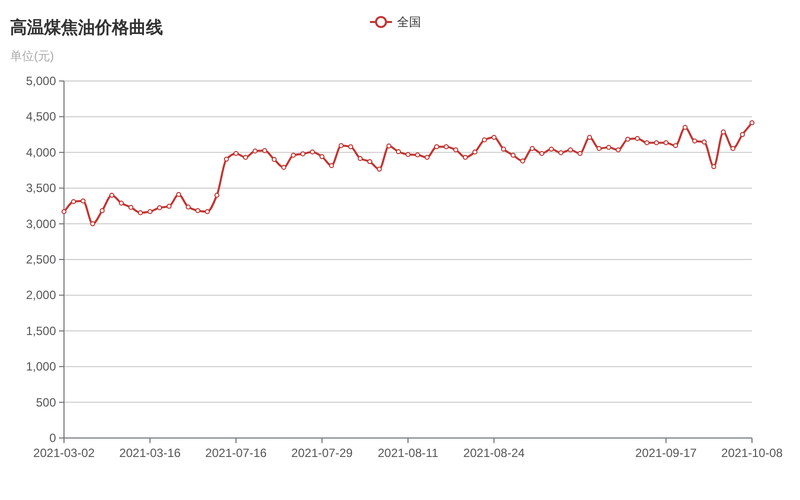  Describe the element at coordinates (236, 453) in the screenshot. I see `x-tick-label: 2021-07-16` at that location.